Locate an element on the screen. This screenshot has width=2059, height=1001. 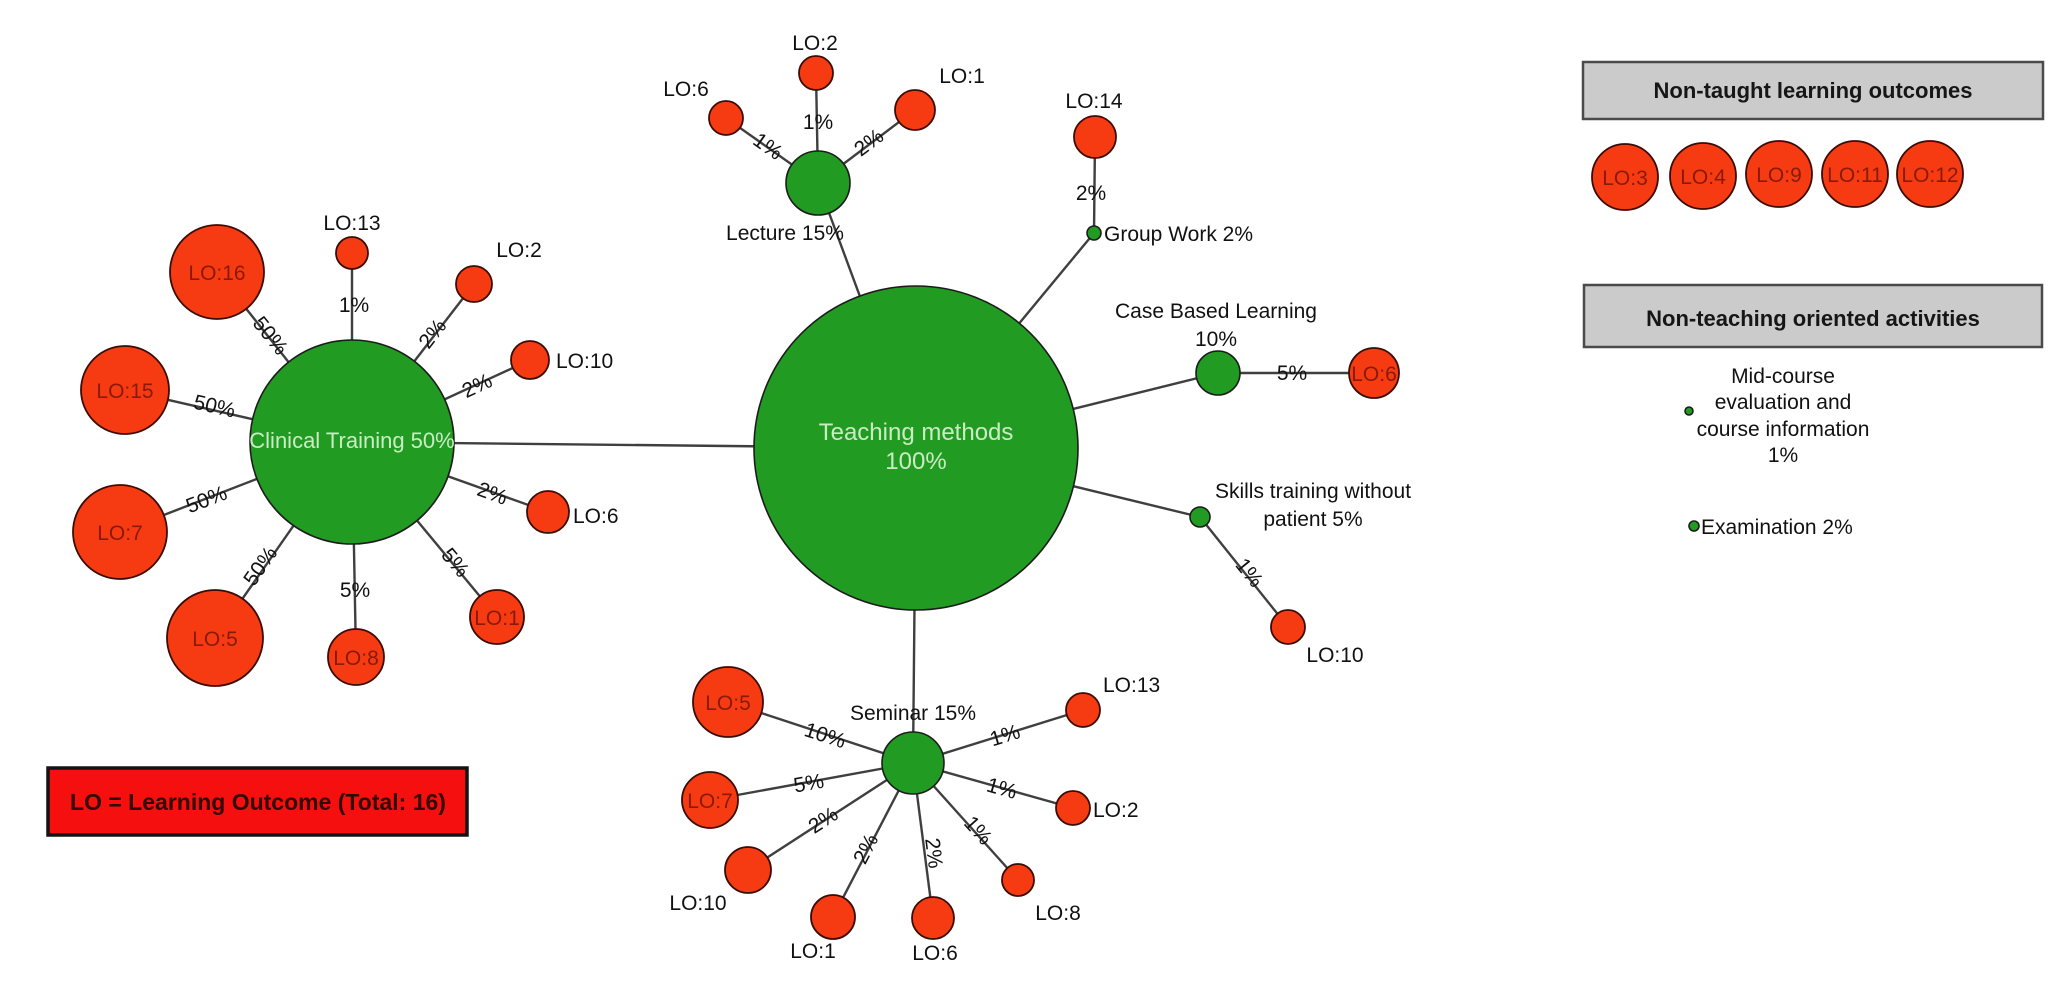
skills-lo10-label: LO:10 is located at coordinates (1334, 655).